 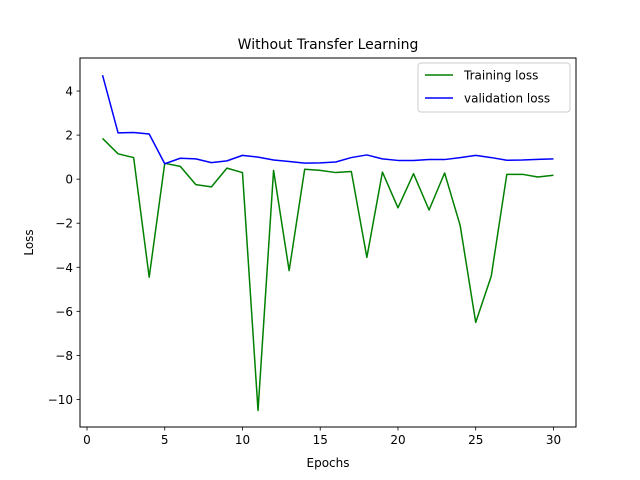 I want to click on x-axis-label: Epochs, so click(x=328, y=463).